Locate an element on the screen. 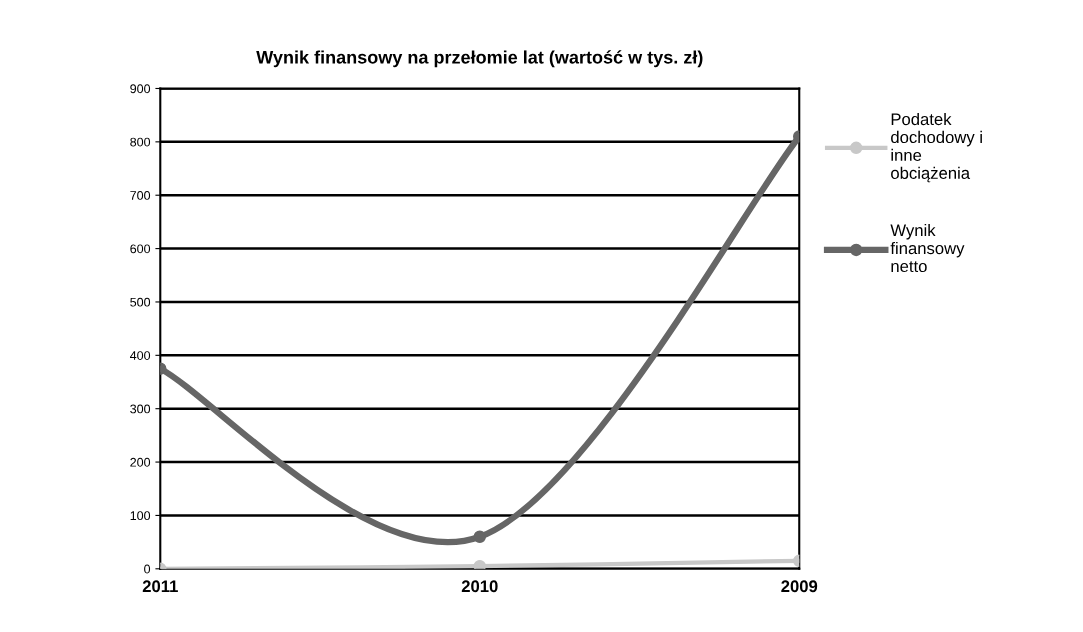 The height and width of the screenshot is (632, 1083). y-tick-label: 400 is located at coordinates (140, 355).